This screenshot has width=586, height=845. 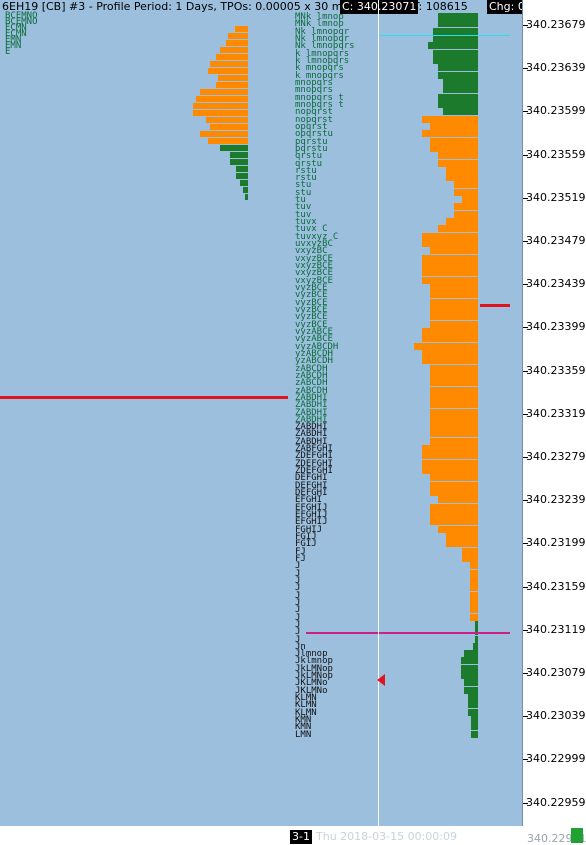 What do you see at coordinates (314, 134) in the screenshot?
I see `tpo-row: opqrstu` at bounding box center [314, 134].